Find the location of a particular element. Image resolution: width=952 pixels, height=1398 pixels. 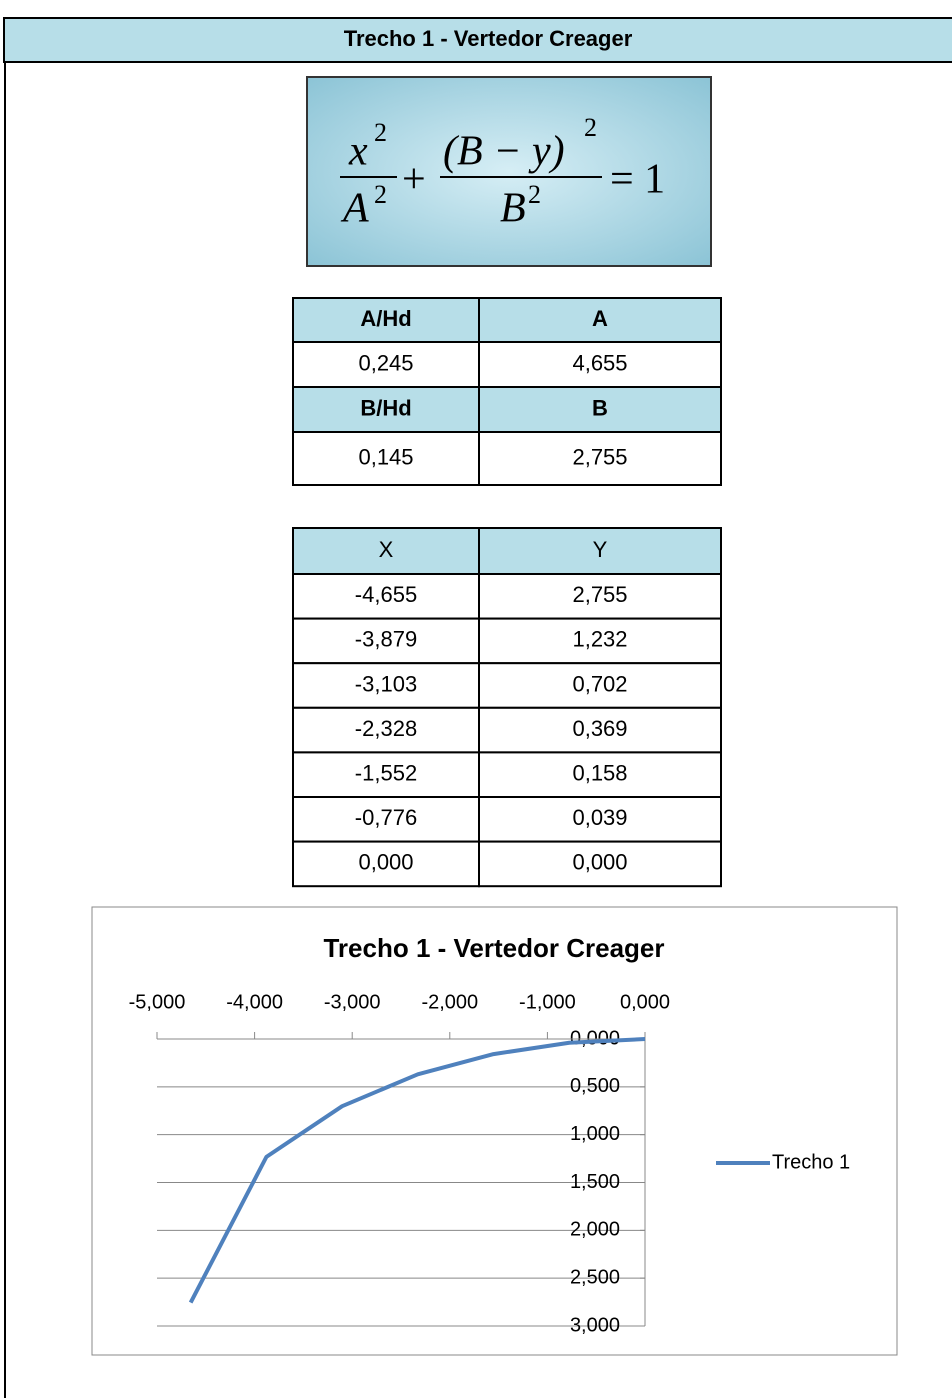

header-bar is located at coordinates (477, 40).